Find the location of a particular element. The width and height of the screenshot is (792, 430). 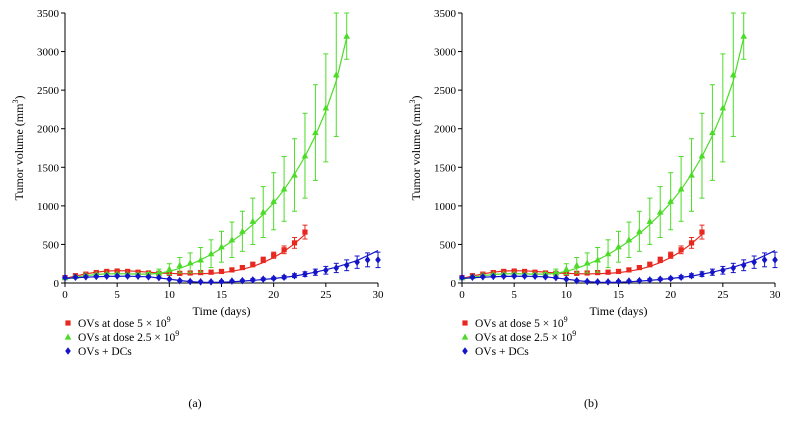

legend-label-text: OVs at dose 2.5 × 10 is located at coordinates (523, 338).